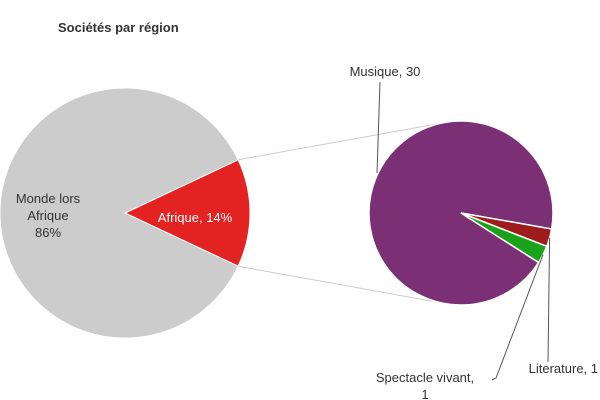 This screenshot has height=400, width=600. I want to click on secondary-pie, so click(461, 213).